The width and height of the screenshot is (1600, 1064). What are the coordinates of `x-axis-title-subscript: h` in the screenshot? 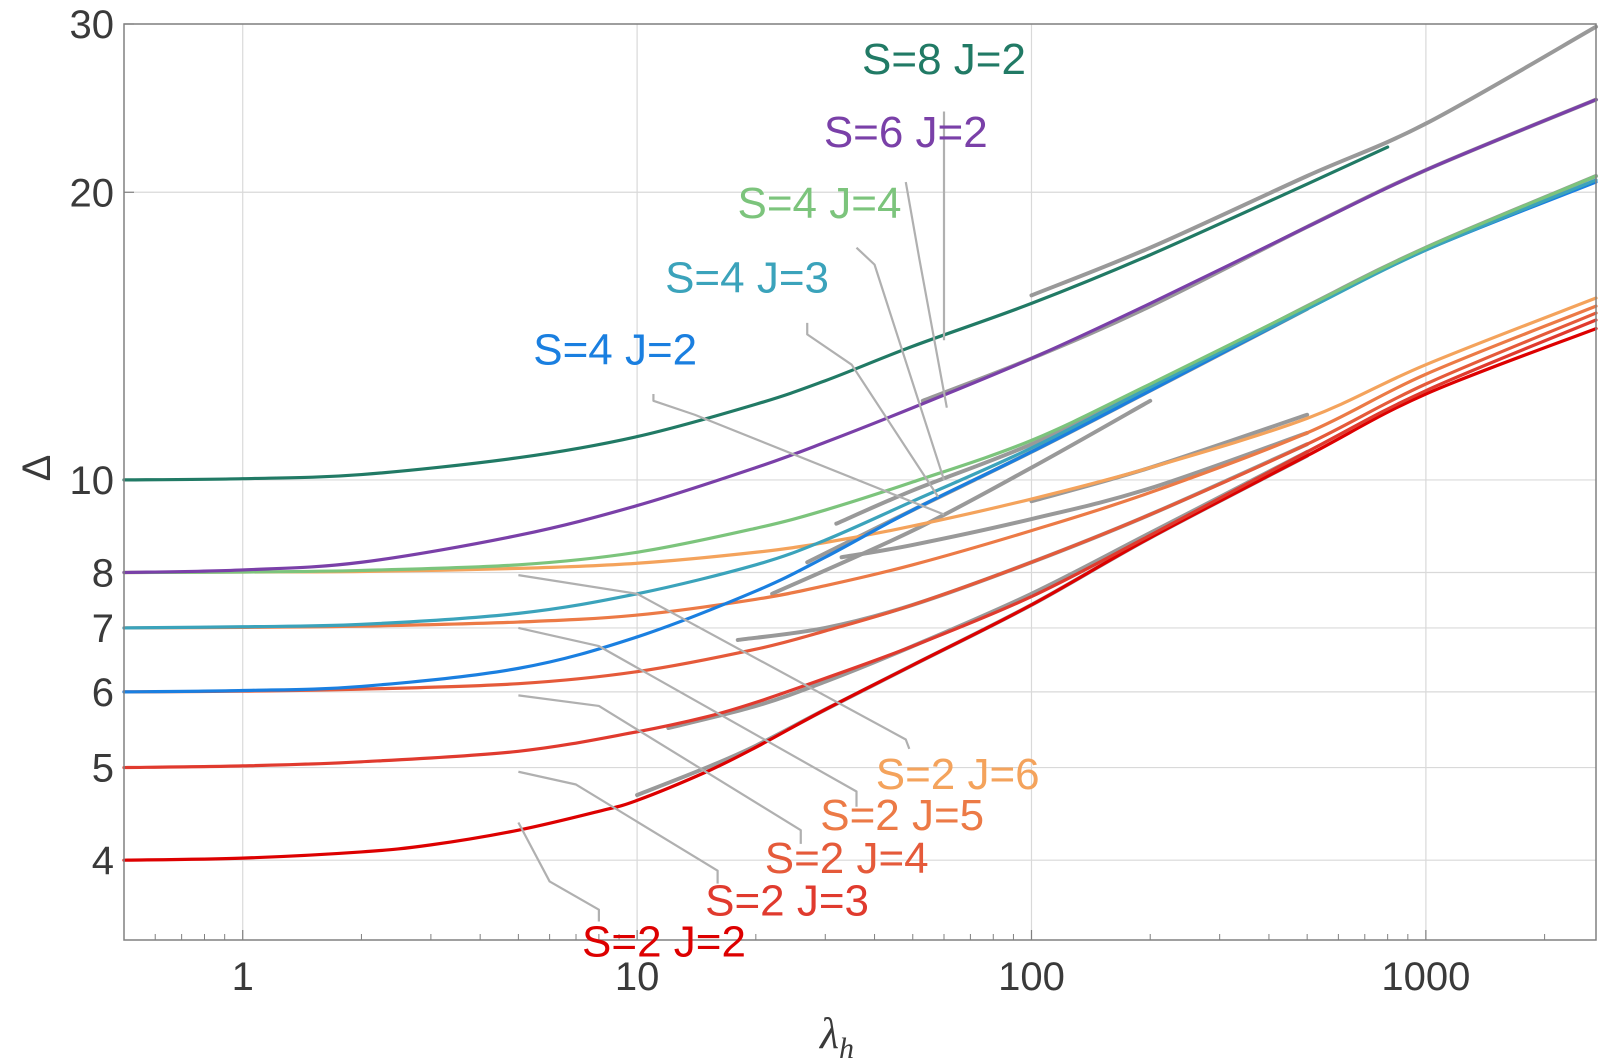 It's located at (846, 1048).